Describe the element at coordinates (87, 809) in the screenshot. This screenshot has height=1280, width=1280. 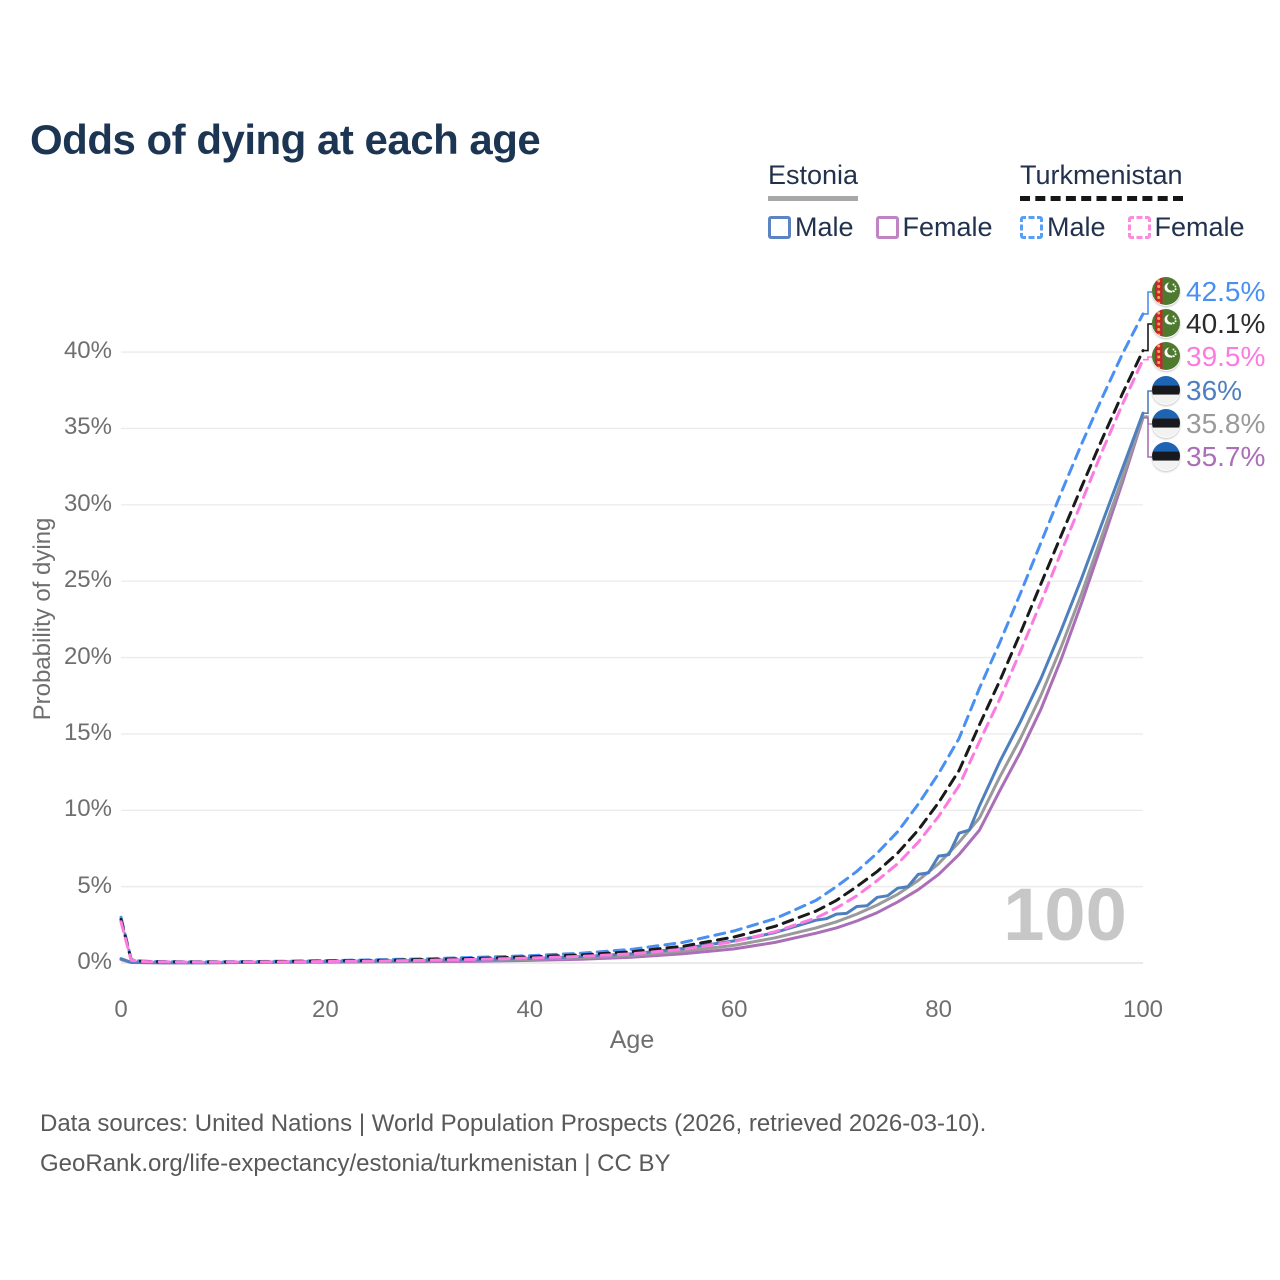
I see `y-tick-label: 10%` at that location.